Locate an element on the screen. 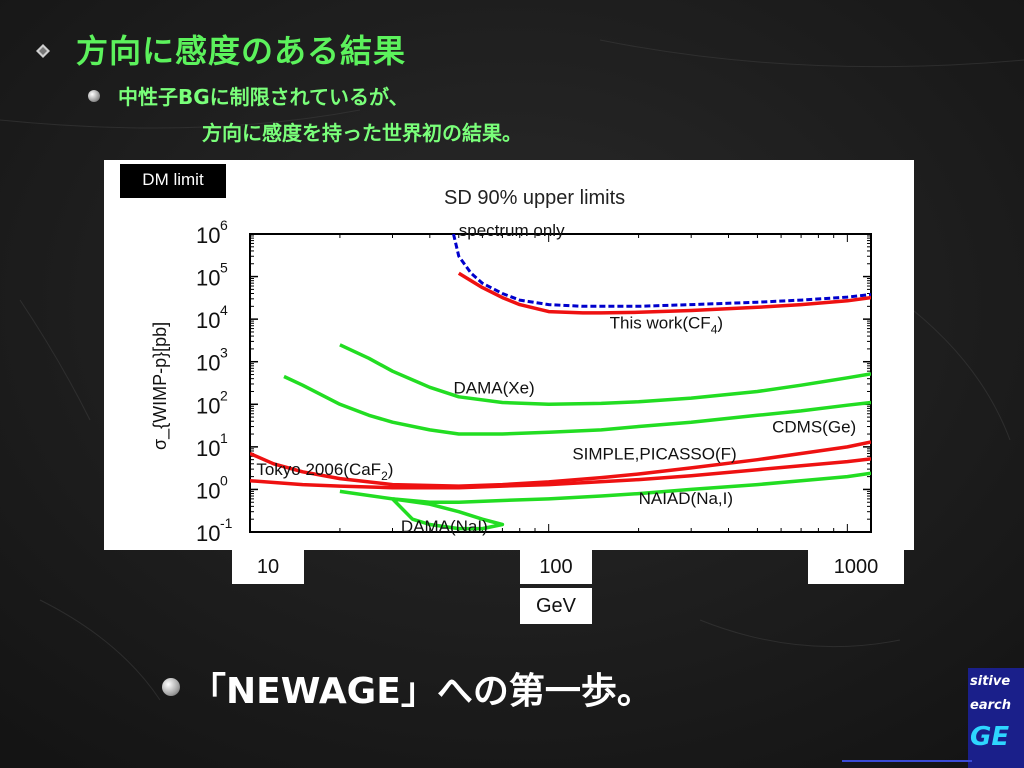  logo-underline is located at coordinates (907, 761).